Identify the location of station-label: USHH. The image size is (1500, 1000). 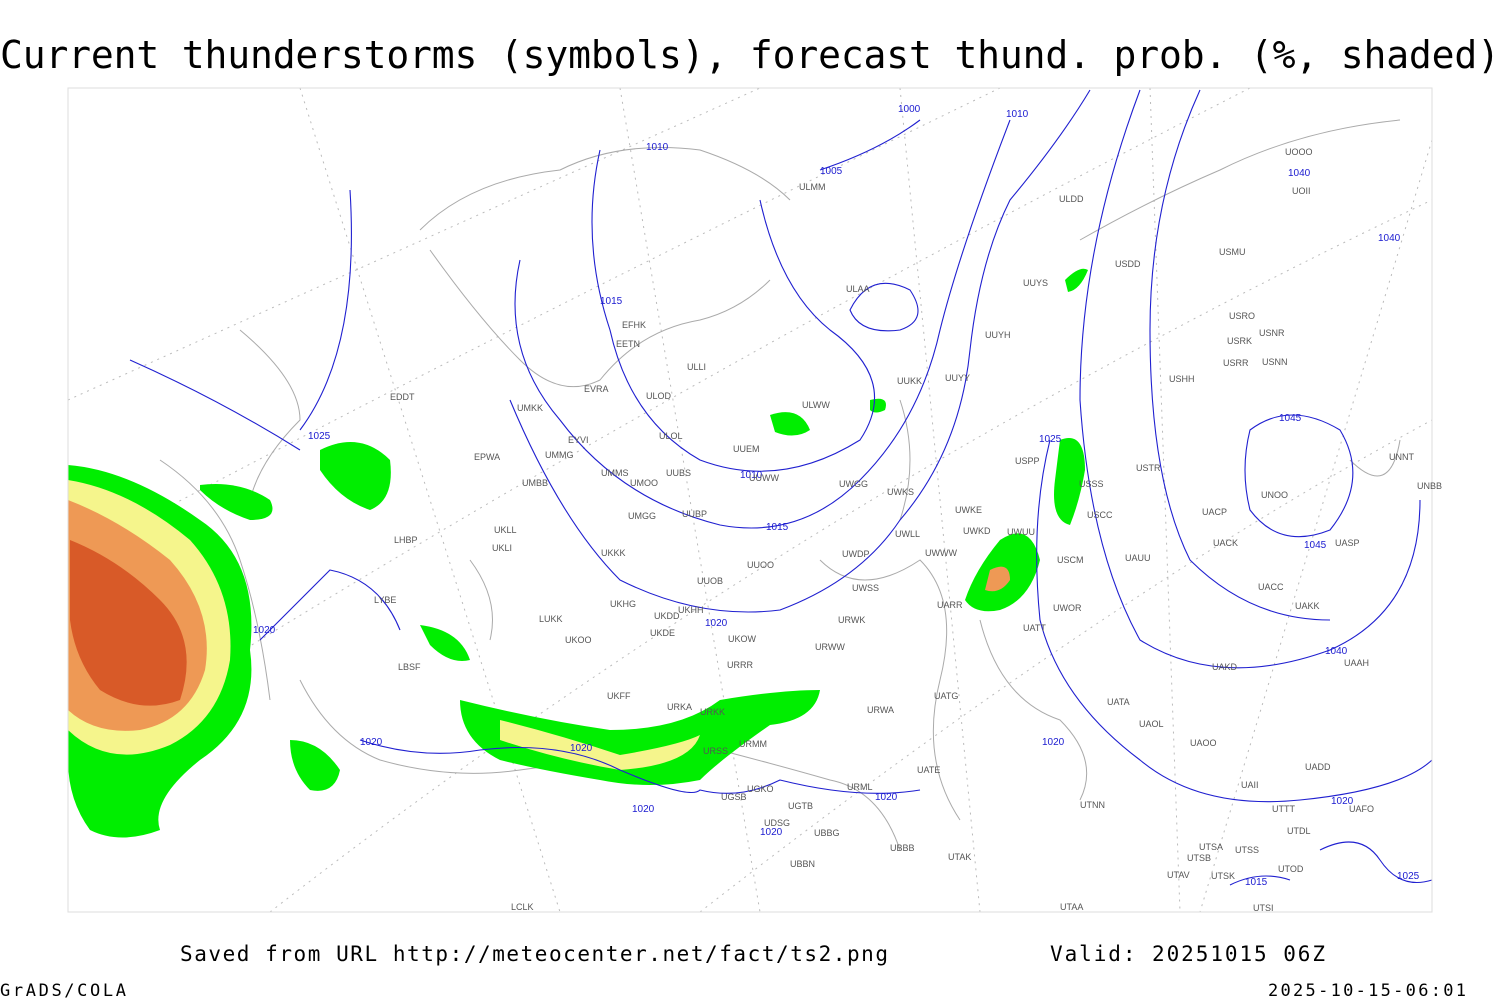
(1182, 379).